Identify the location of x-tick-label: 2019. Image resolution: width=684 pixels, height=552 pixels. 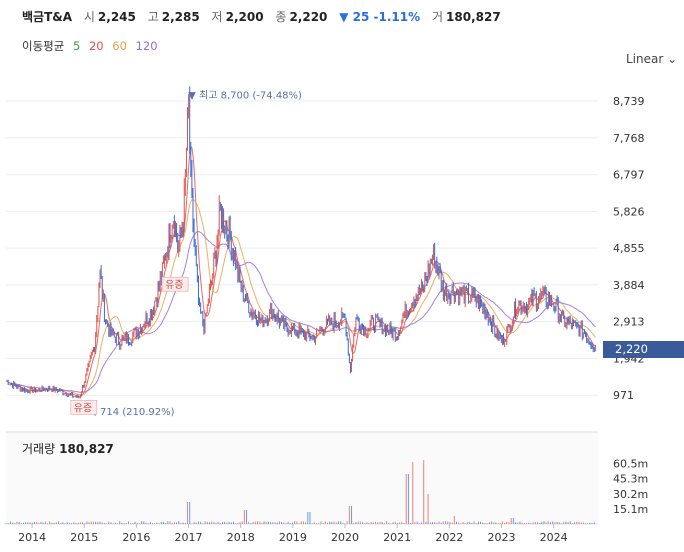
(293, 537).